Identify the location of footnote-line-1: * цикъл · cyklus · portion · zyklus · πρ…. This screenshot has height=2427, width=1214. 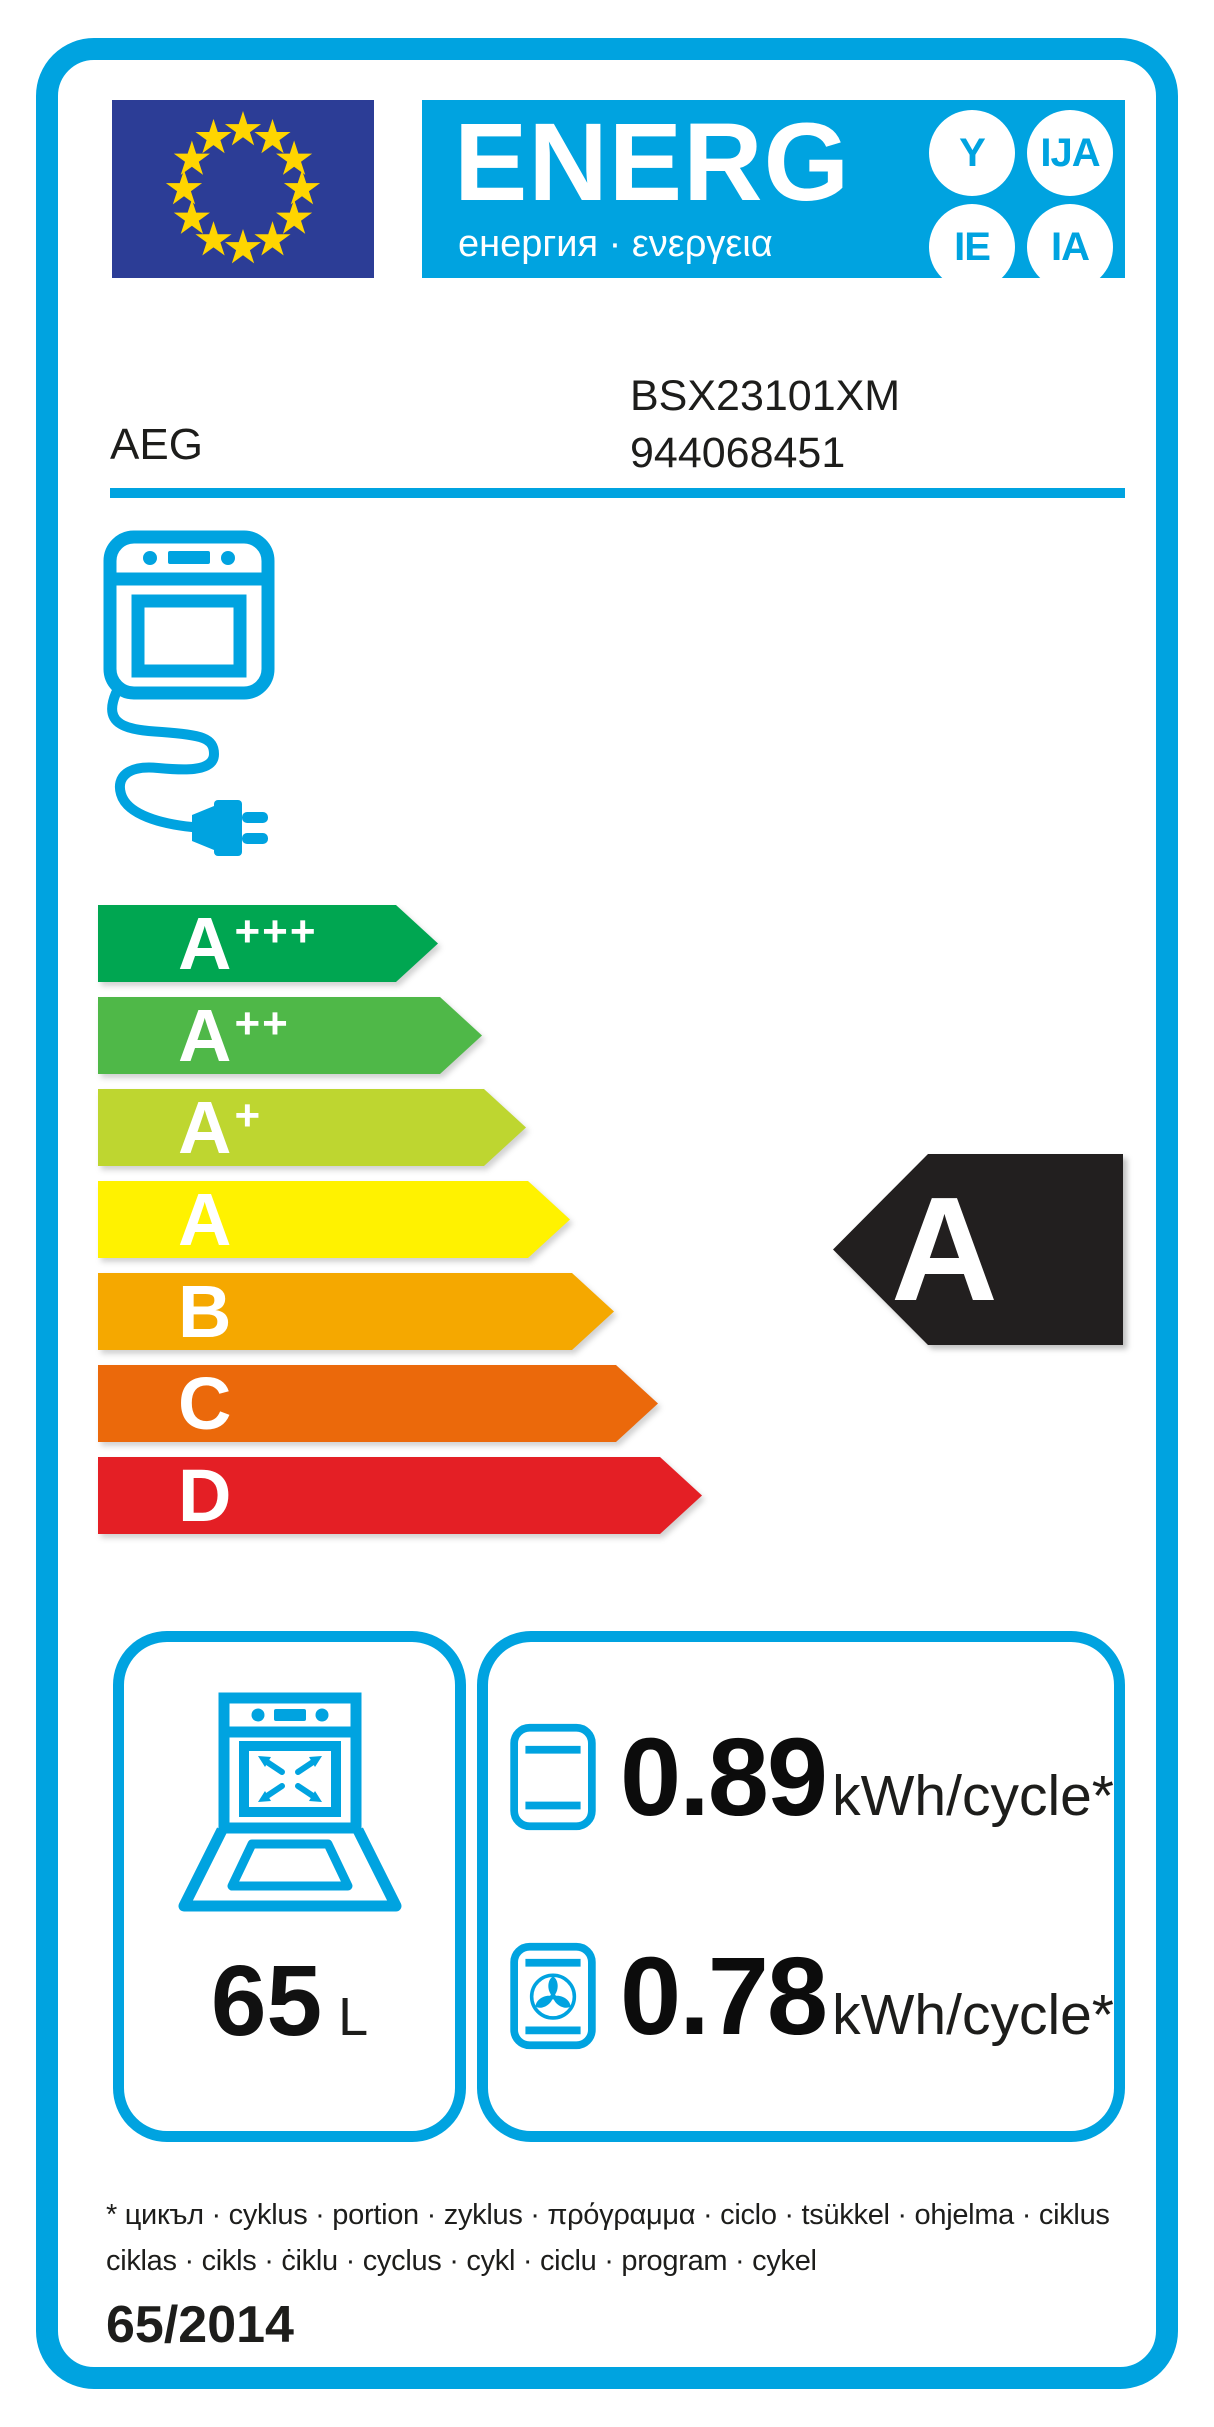
(608, 2215).